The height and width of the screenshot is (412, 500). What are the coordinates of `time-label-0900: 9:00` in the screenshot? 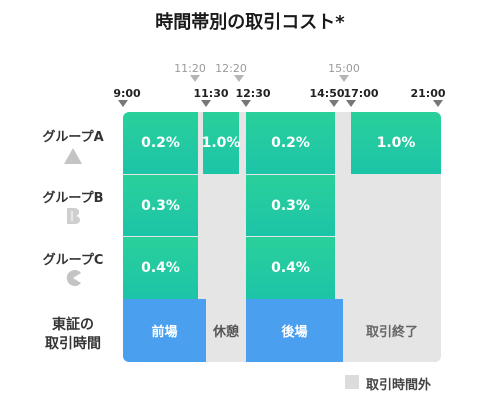 It's located at (127, 93).